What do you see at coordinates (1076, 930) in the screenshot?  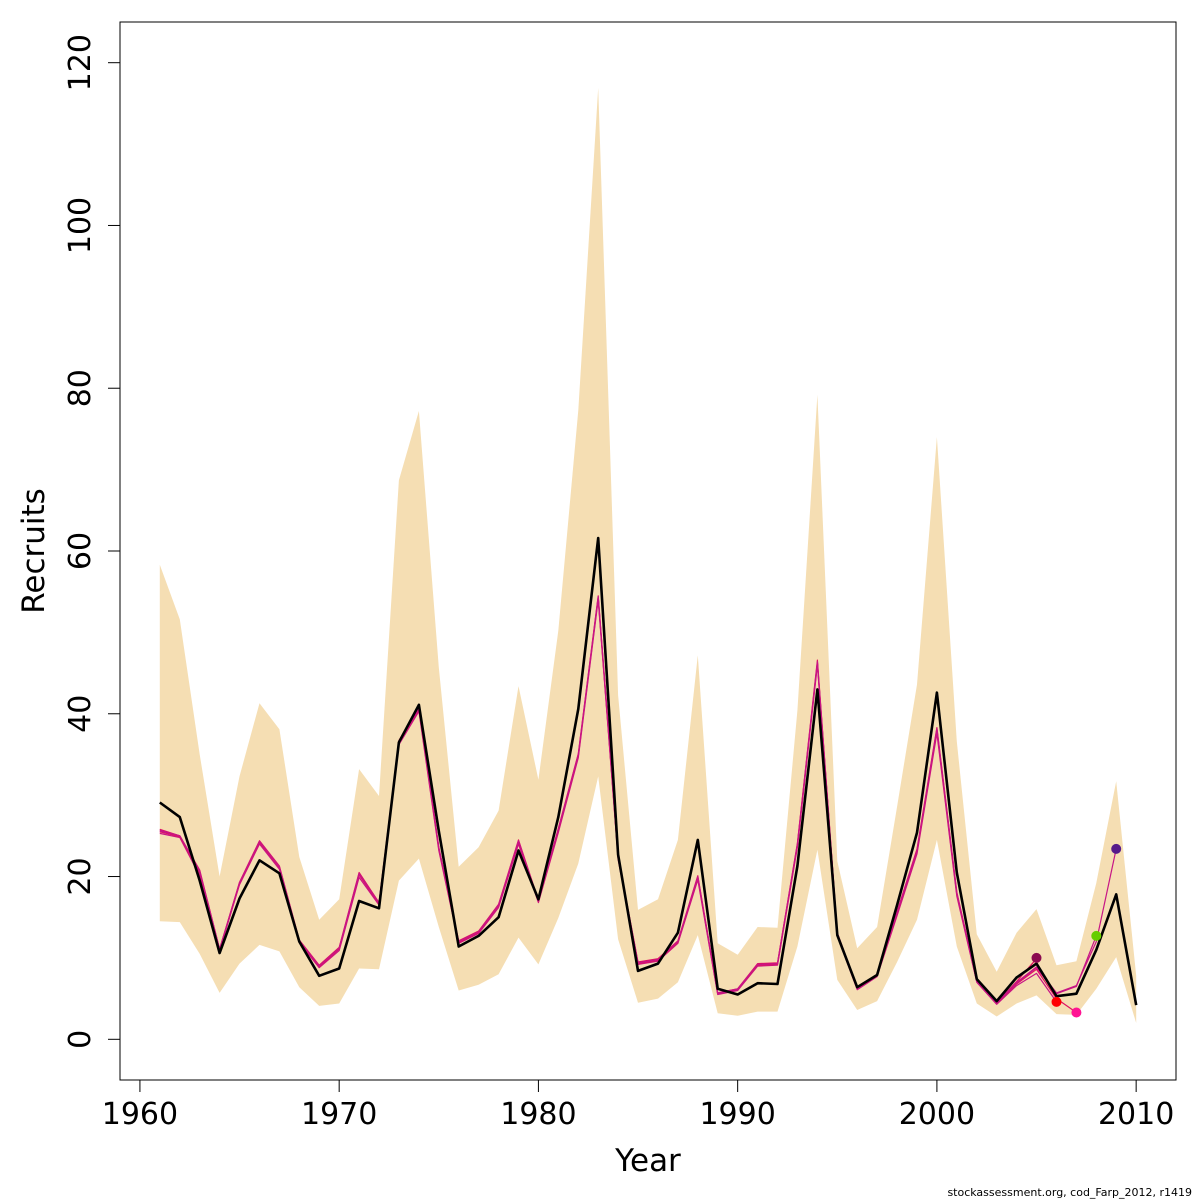 I see `endpoint-markers-layer` at bounding box center [1076, 930].